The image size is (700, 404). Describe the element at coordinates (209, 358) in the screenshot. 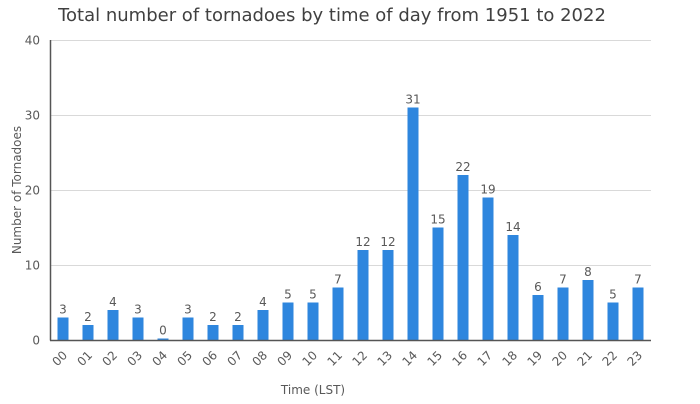

I see `x-tick-label: 06` at that location.